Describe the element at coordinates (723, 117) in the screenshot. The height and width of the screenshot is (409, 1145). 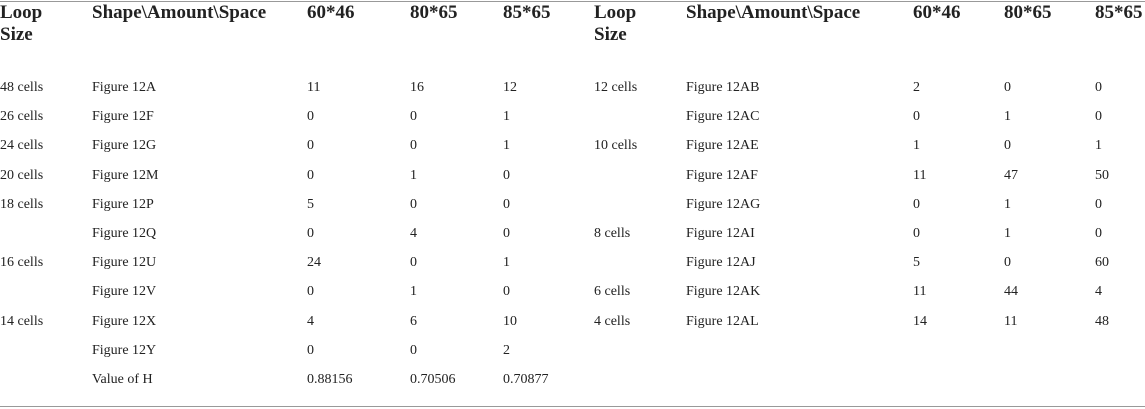
I see `table-cell: Figure 12AC` at that location.